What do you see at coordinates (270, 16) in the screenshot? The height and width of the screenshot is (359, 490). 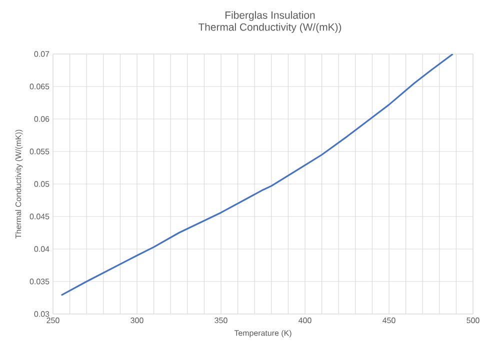 I see `chart-title: Fiberglas Insulation` at bounding box center [270, 16].